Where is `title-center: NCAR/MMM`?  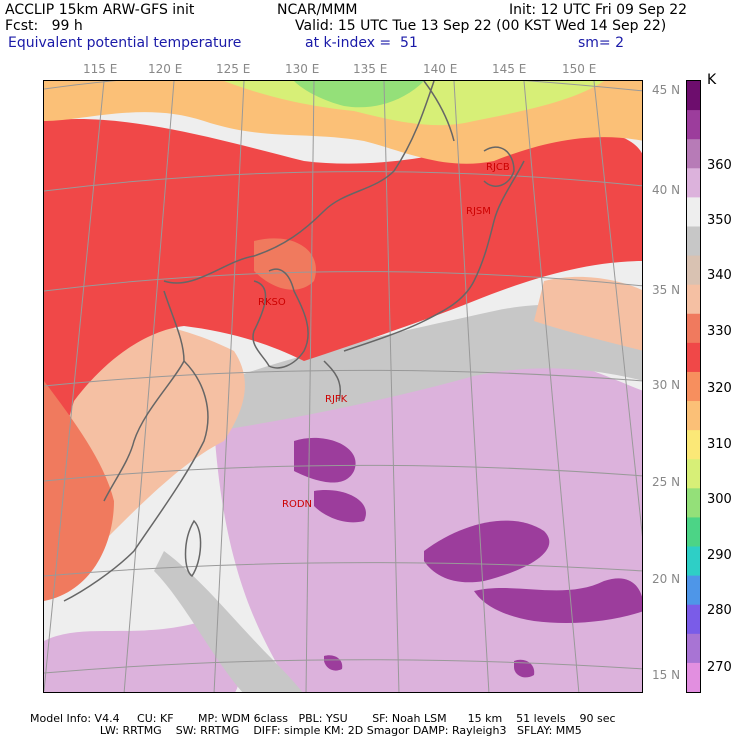
title-center: NCAR/MMM is located at coordinates (317, 10).